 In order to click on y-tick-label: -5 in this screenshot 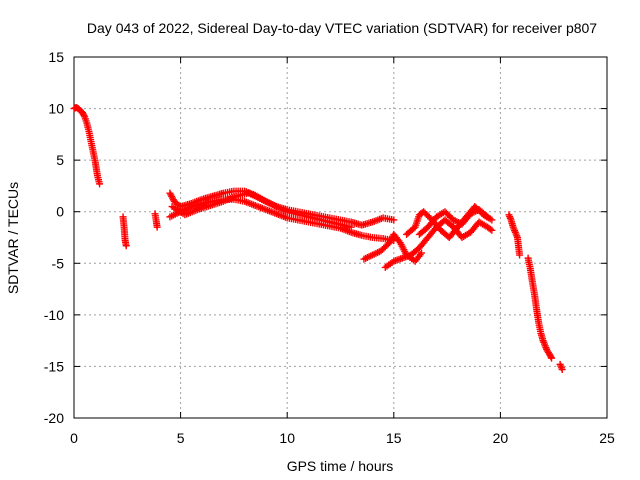, I will do `click(58, 263)`.